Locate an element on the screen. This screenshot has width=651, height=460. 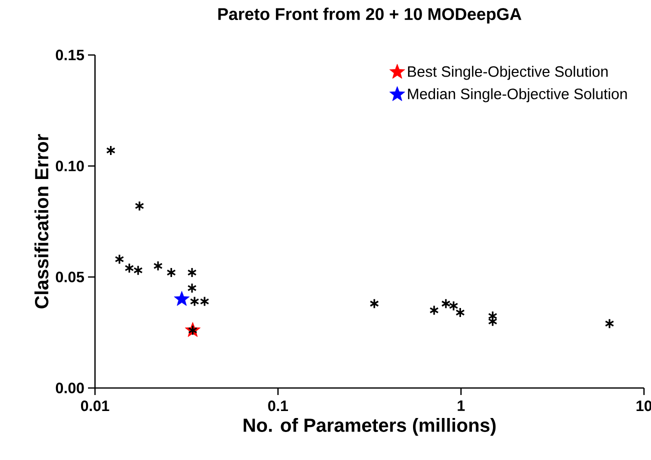
y-tick-label: 0.00 is located at coordinates (70, 388).